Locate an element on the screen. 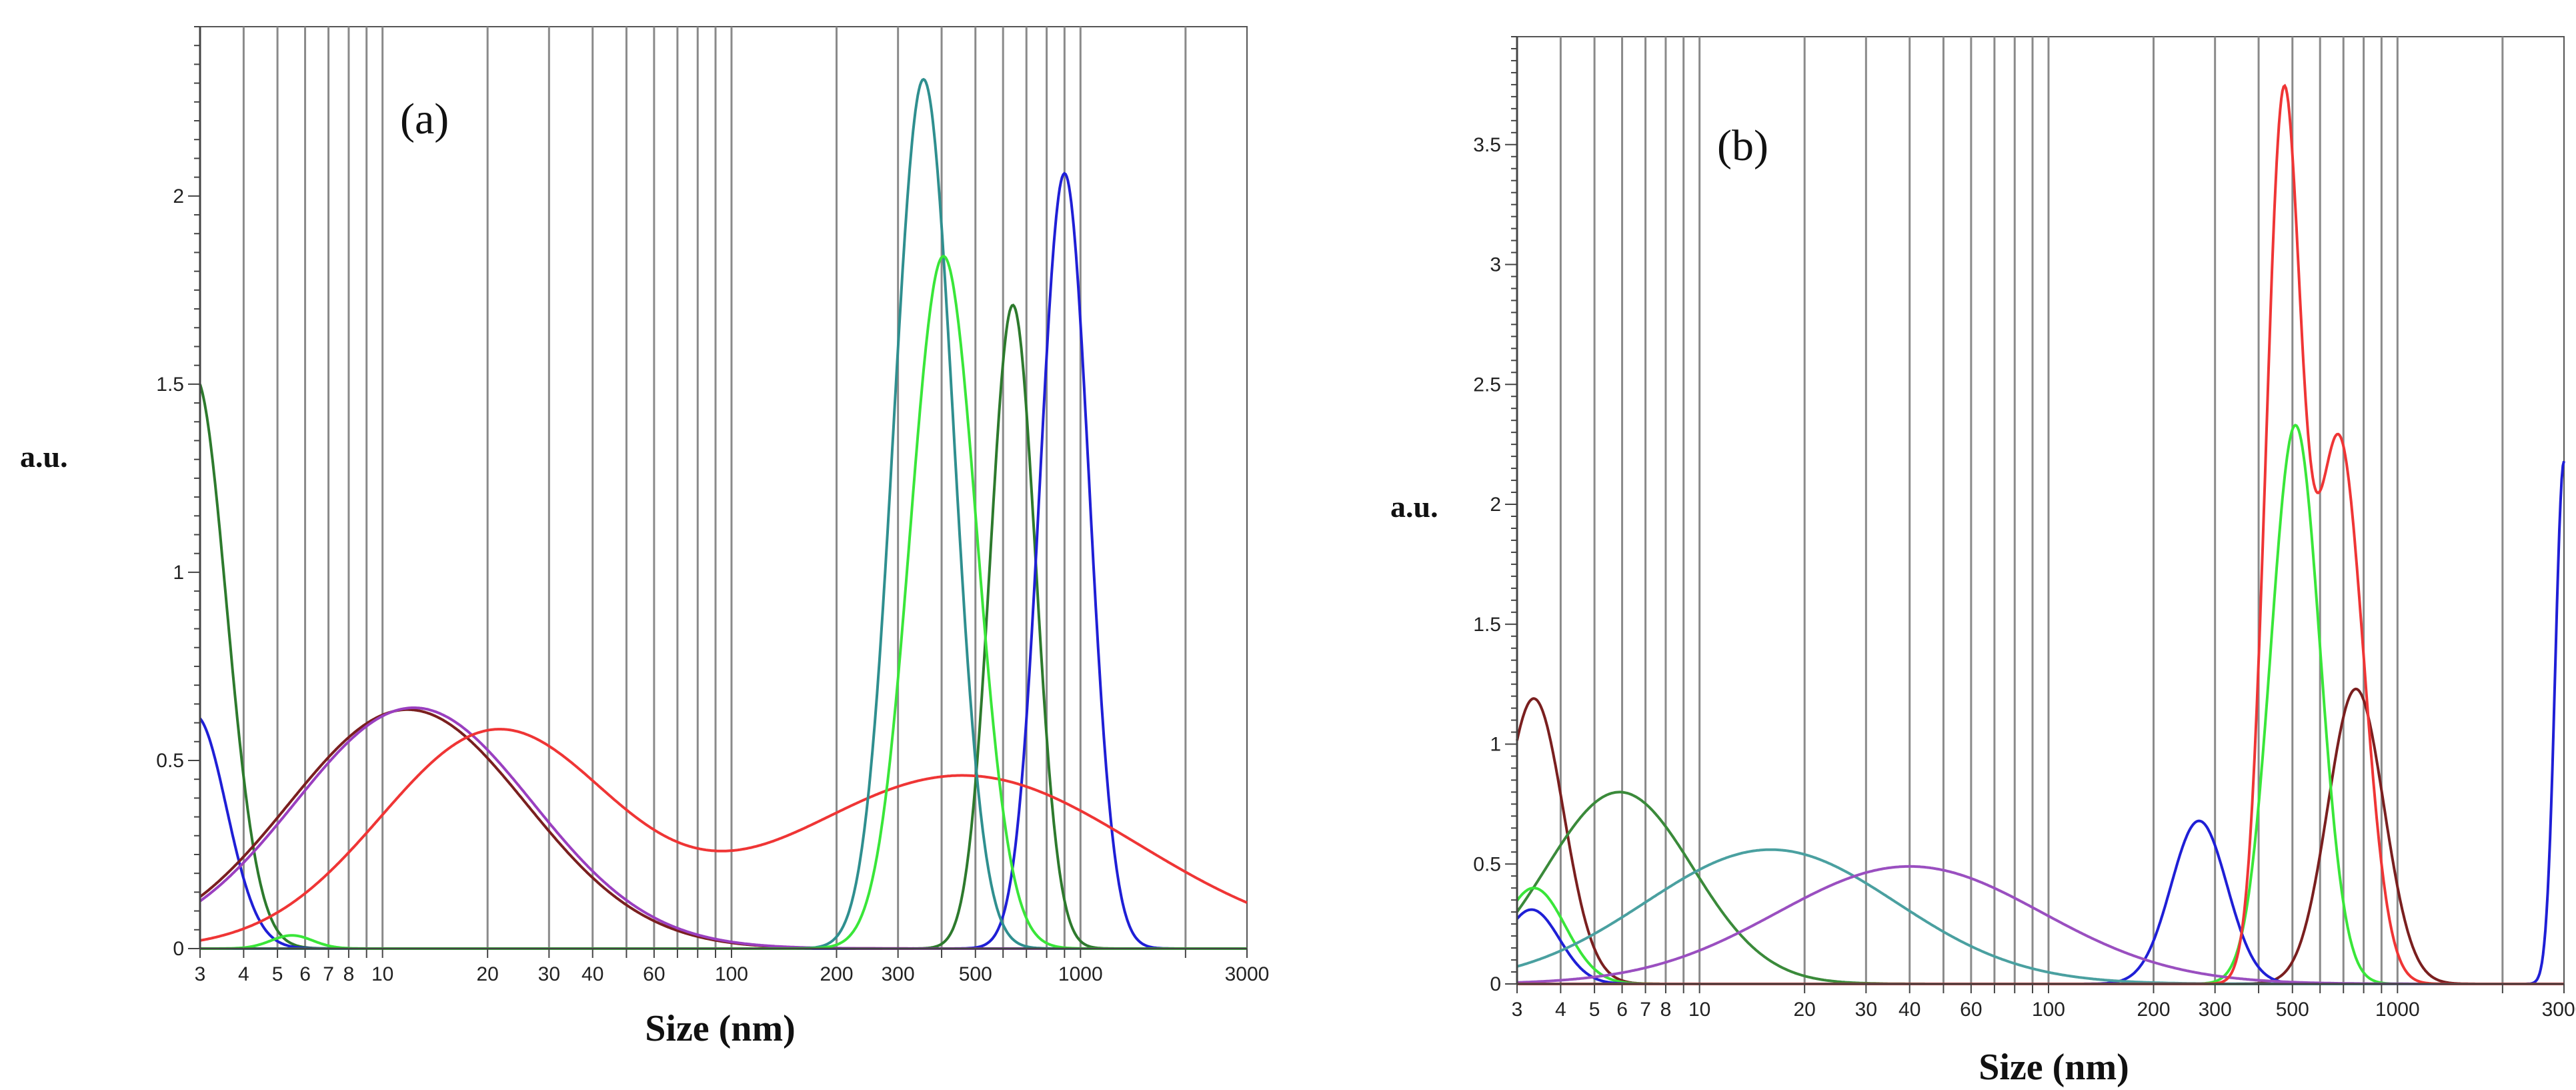  x-axis-title-b: Size (nm) is located at coordinates (2054, 1067).